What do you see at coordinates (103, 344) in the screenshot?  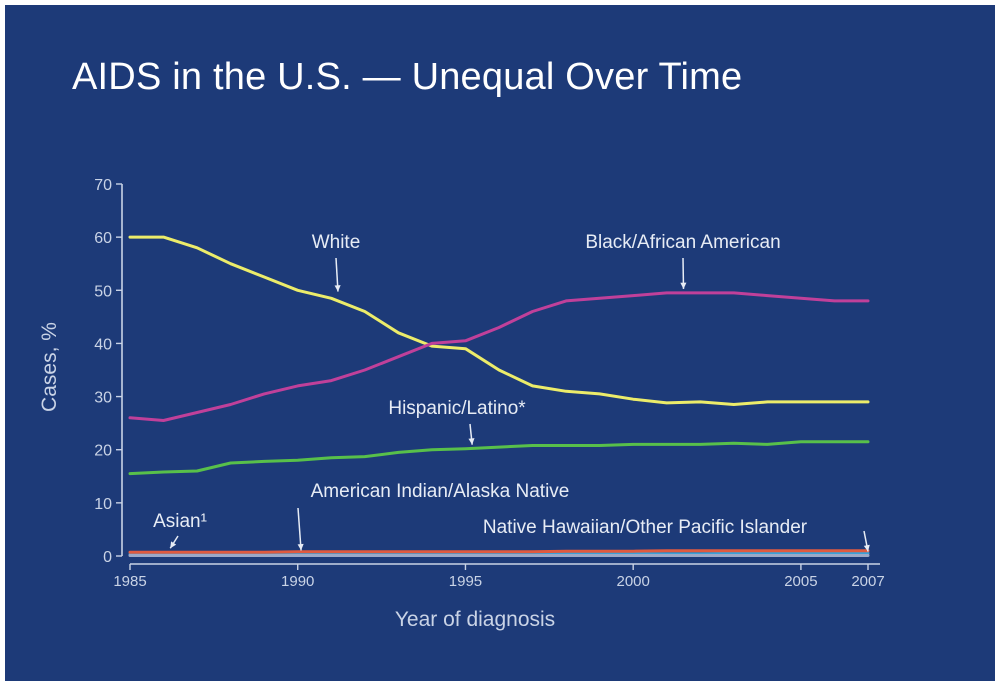 I see `y-tick-label: 40` at bounding box center [103, 344].